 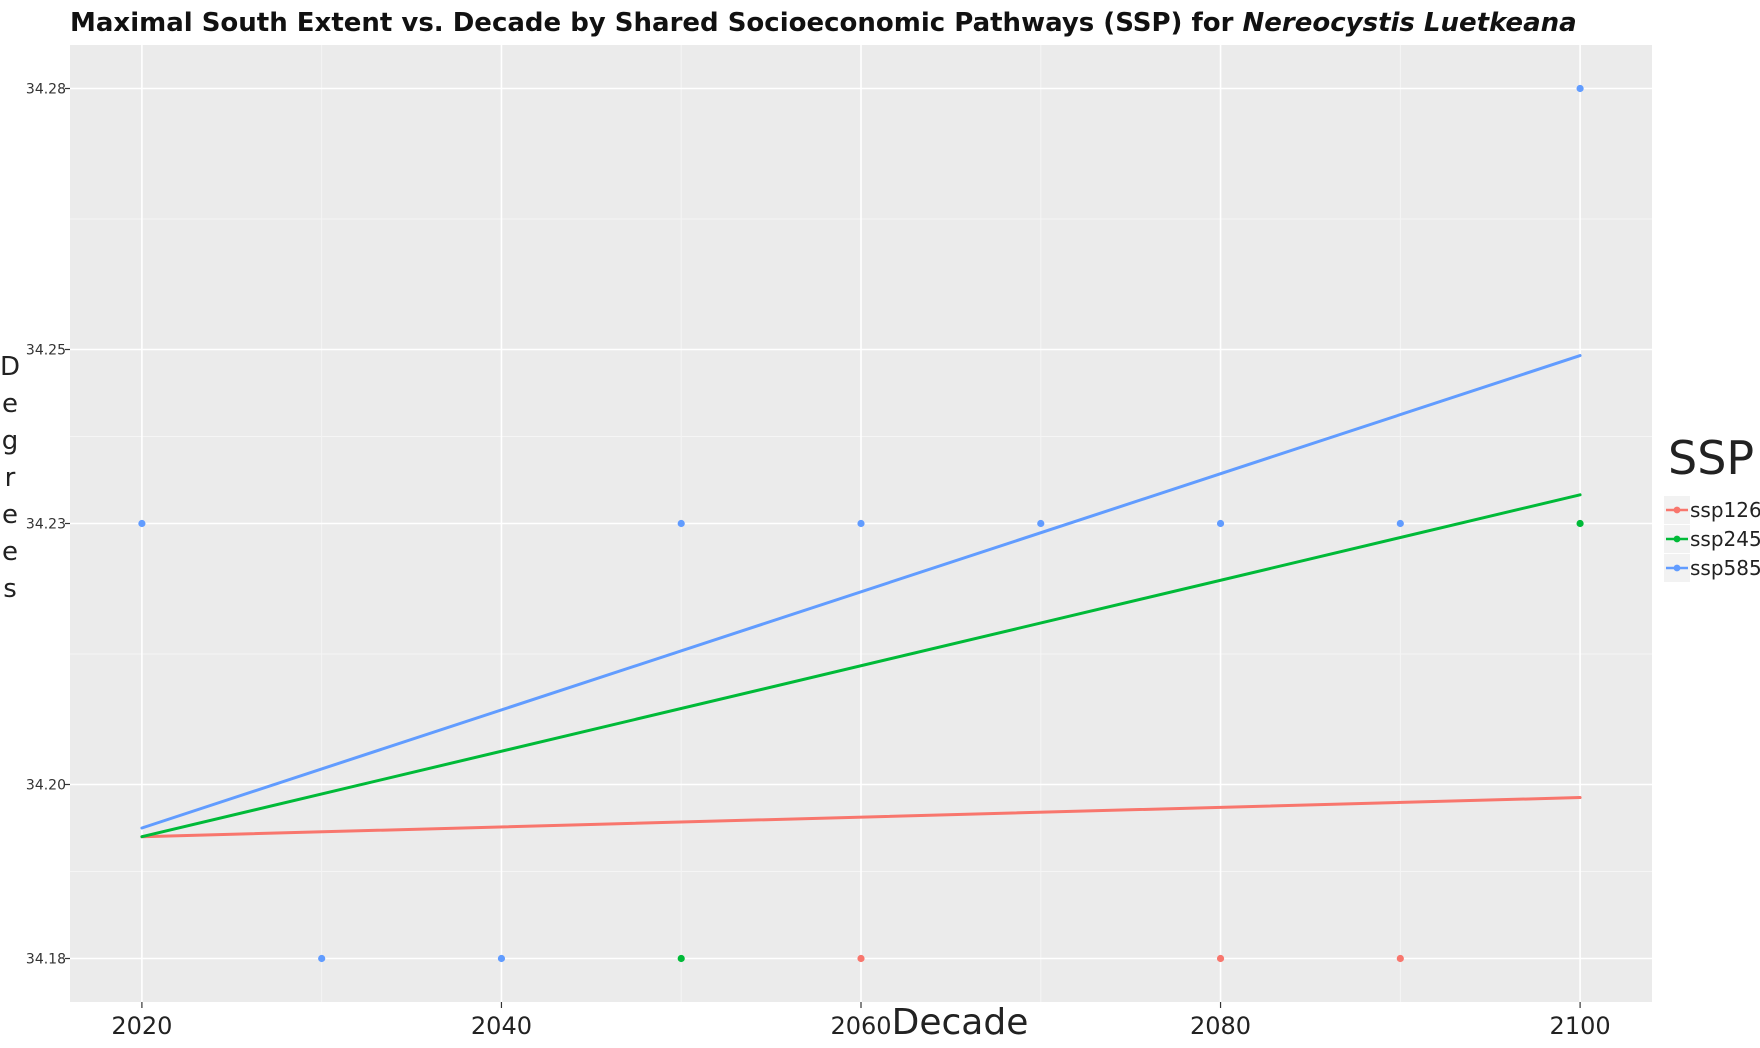 I want to click on y-axis: 34.18 34.20 34.23 34.25 34.28, so click(x=48, y=525).